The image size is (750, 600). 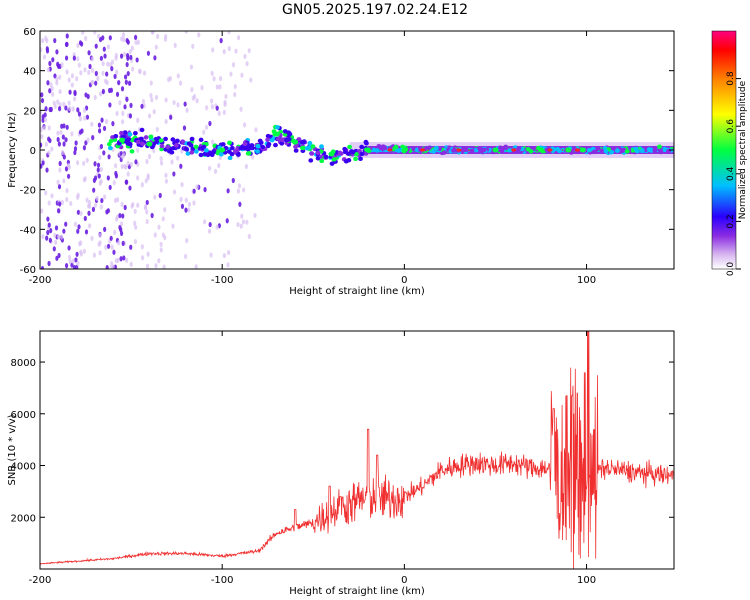 What do you see at coordinates (33, 151) in the screenshot?
I see `y-tick-label: 0` at bounding box center [33, 151].